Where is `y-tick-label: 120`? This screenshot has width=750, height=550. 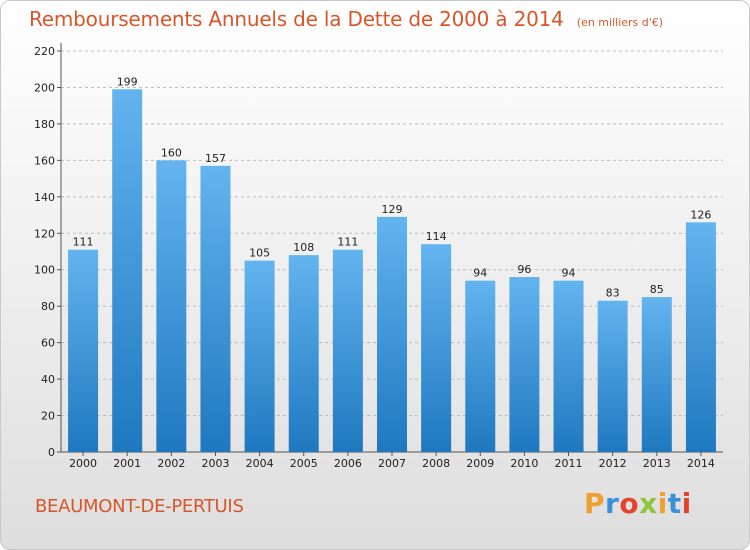 y-tick-label: 120 is located at coordinates (44, 233).